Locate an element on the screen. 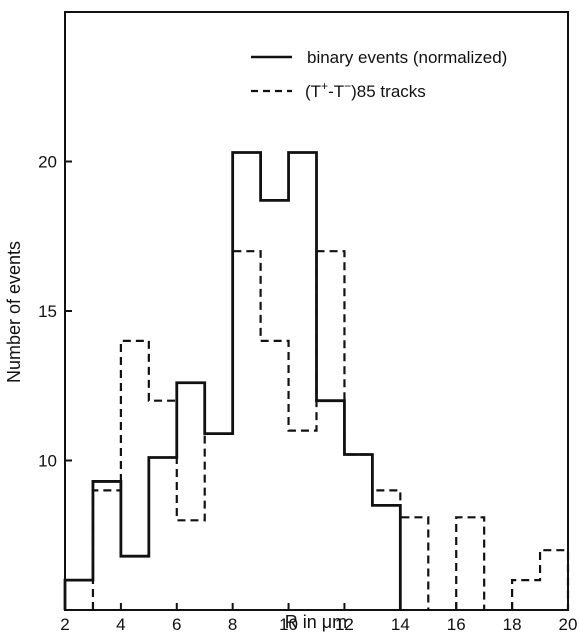  y-axis-title: Number of events is located at coordinates (14, 312).